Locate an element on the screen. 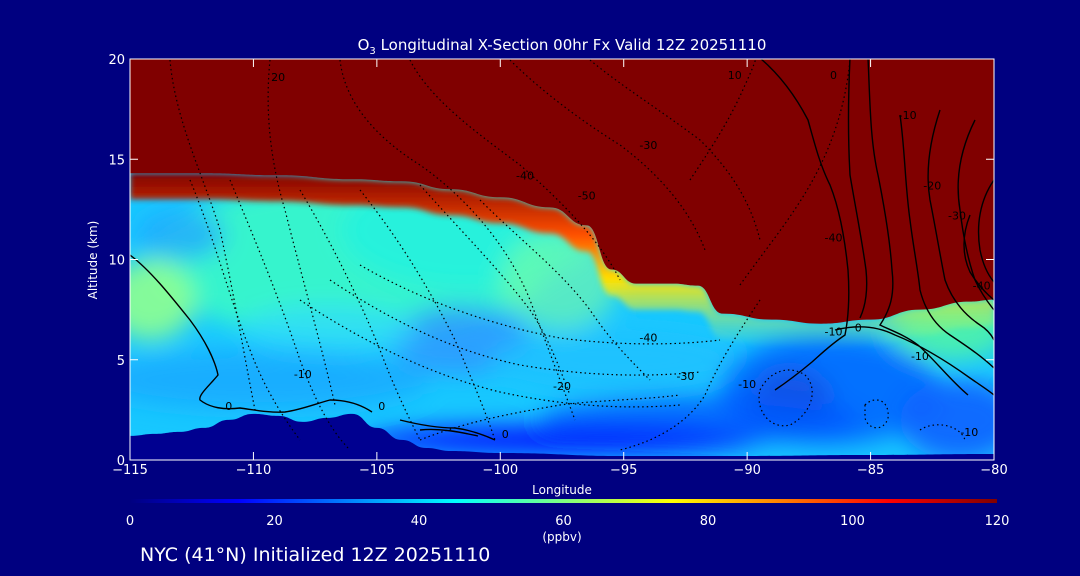  colorbar-tick-label: 100 is located at coordinates (852, 521).